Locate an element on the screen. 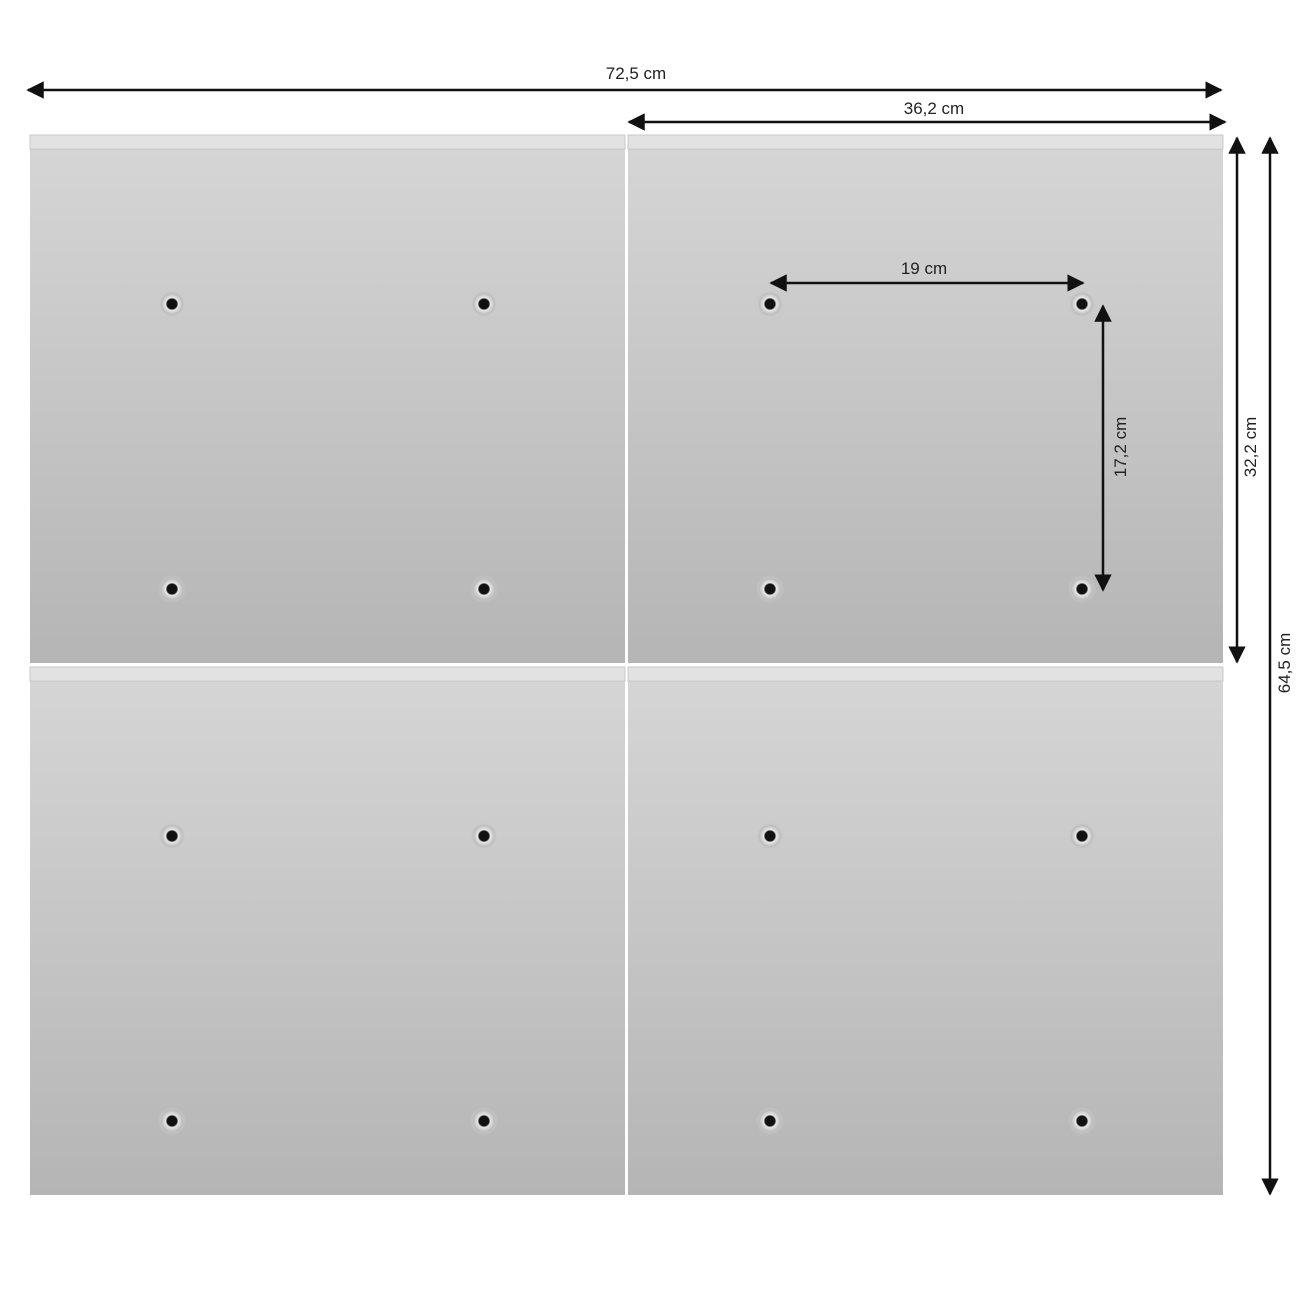  dimension-panel-height: 32,2 cm is located at coordinates (1244, 400).